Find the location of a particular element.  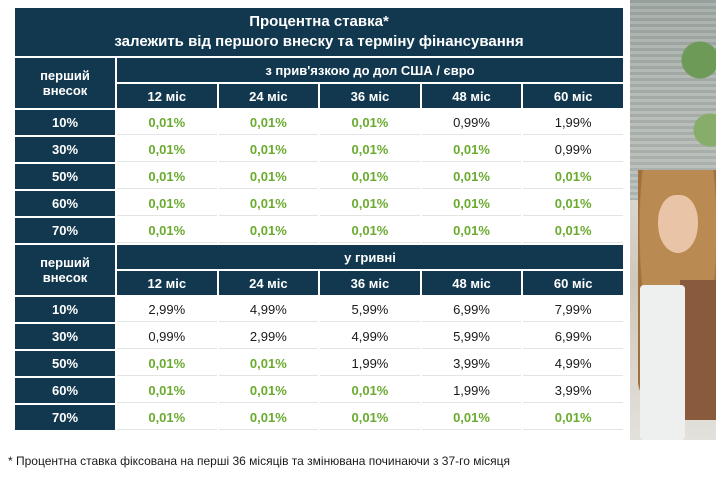

table-row: 10% 0,01% 0,01% 0,01% 0,99% 1,99% is located at coordinates (319, 122).